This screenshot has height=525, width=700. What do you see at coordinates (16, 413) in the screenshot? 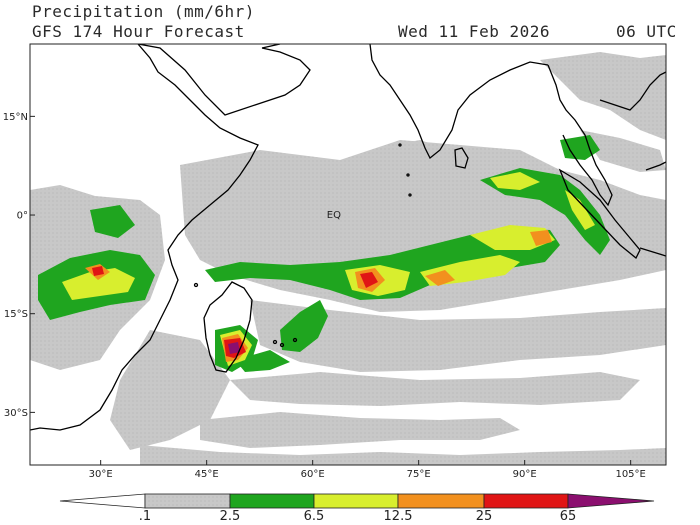
I see `lat-tick-label: 30°S` at bounding box center [16, 413].